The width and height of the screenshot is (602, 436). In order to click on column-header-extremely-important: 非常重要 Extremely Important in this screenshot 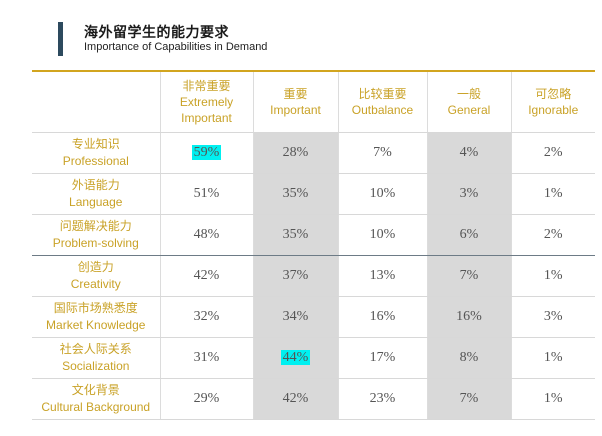, I will do `click(206, 102)`.